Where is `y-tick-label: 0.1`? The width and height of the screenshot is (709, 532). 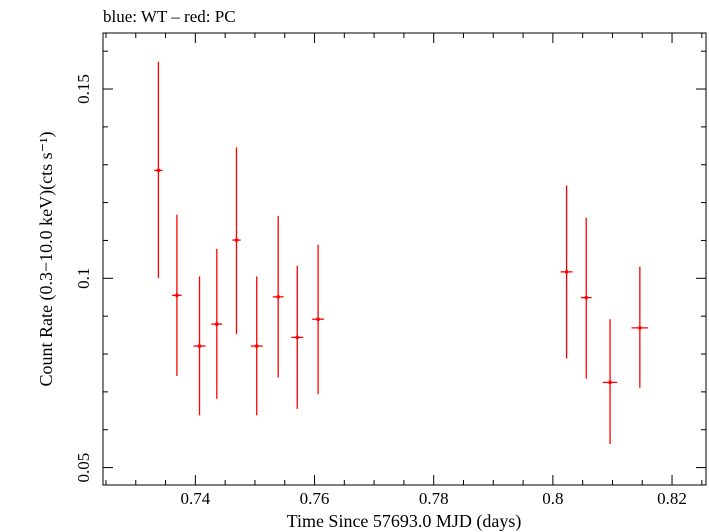
y-tick-label: 0.1 is located at coordinates (83, 278).